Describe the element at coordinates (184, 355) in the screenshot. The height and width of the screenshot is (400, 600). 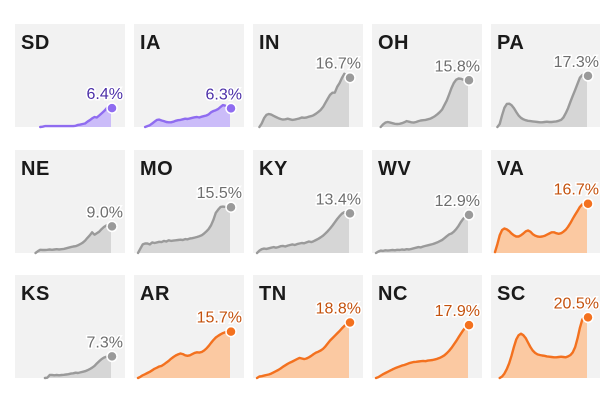
I see `series-line-ar` at that location.